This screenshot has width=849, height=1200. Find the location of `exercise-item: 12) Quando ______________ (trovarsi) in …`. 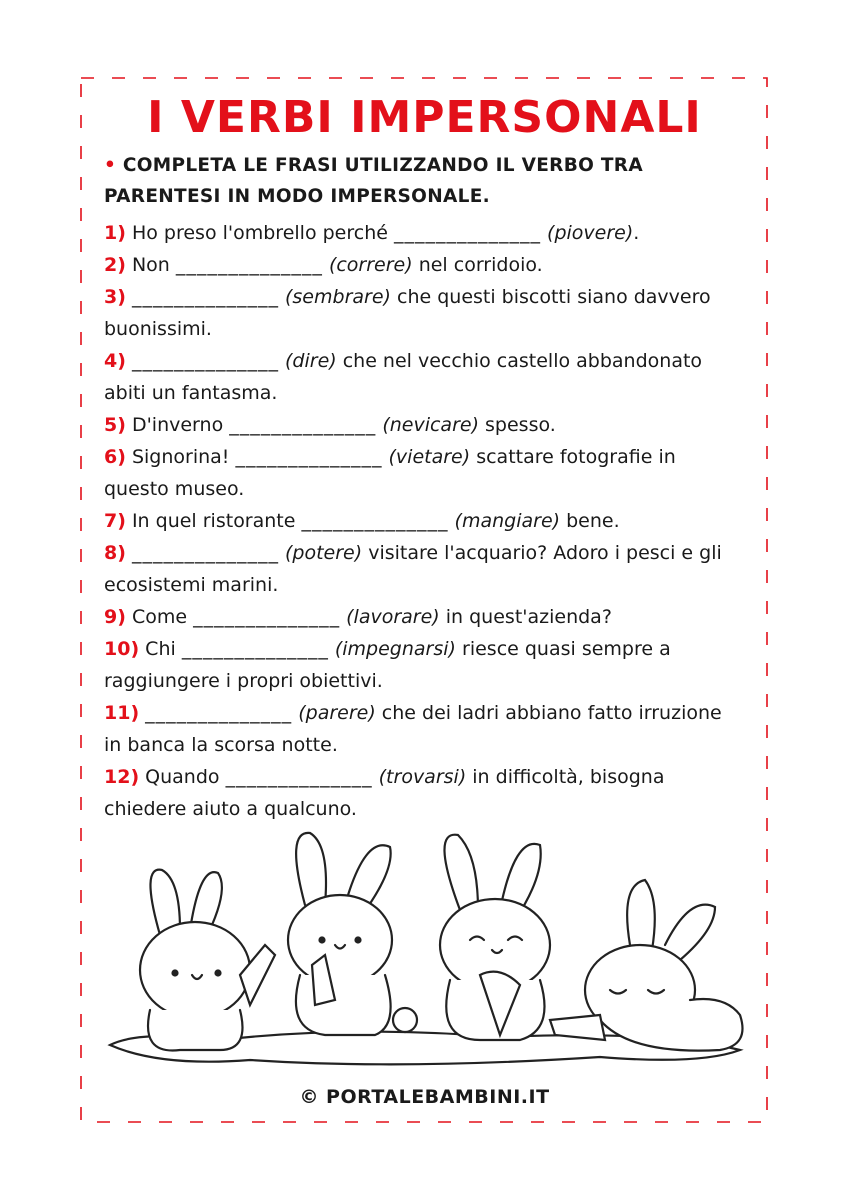

exercise-item: 12) Quando ______________ (trovarsi) in … is located at coordinates (424, 793).